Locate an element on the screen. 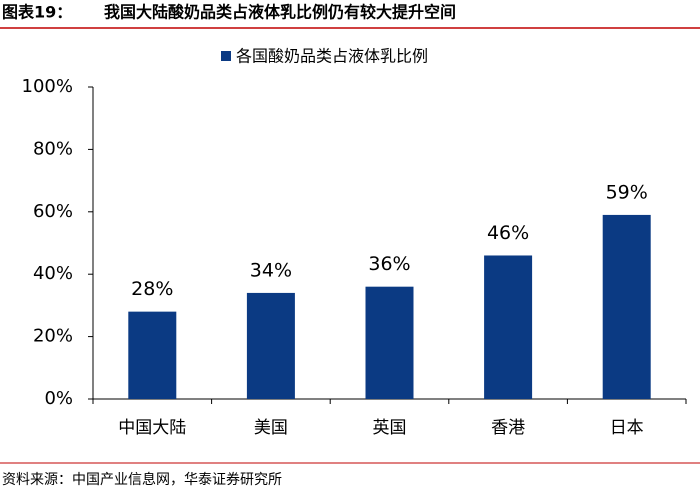  value-label: 34% is located at coordinates (271, 270).